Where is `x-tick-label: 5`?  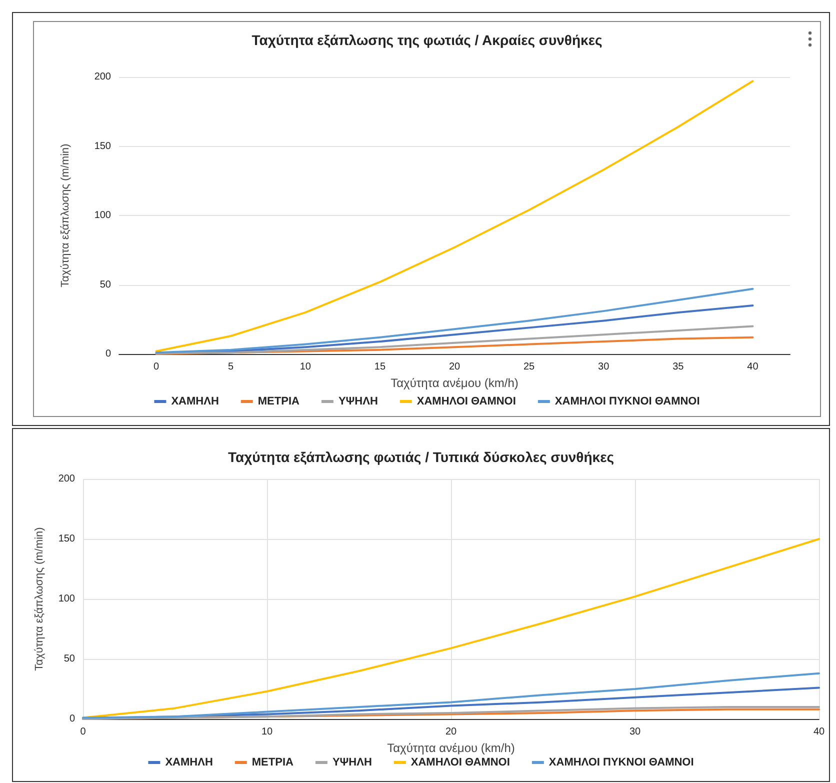 x-tick-label: 5 is located at coordinates (231, 367).